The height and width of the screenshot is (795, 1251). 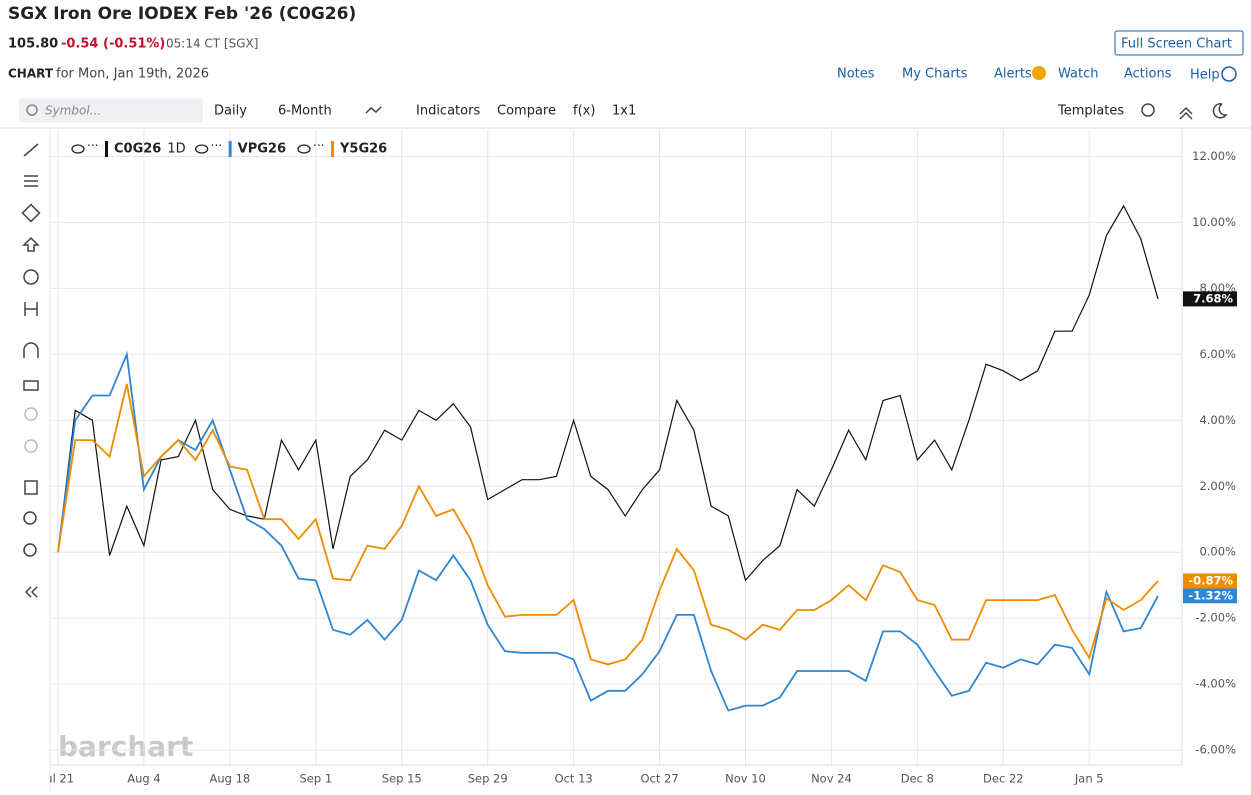 What do you see at coordinates (1176, 44) in the screenshot?
I see `fullscreen-label: Full Screen Chart` at bounding box center [1176, 44].